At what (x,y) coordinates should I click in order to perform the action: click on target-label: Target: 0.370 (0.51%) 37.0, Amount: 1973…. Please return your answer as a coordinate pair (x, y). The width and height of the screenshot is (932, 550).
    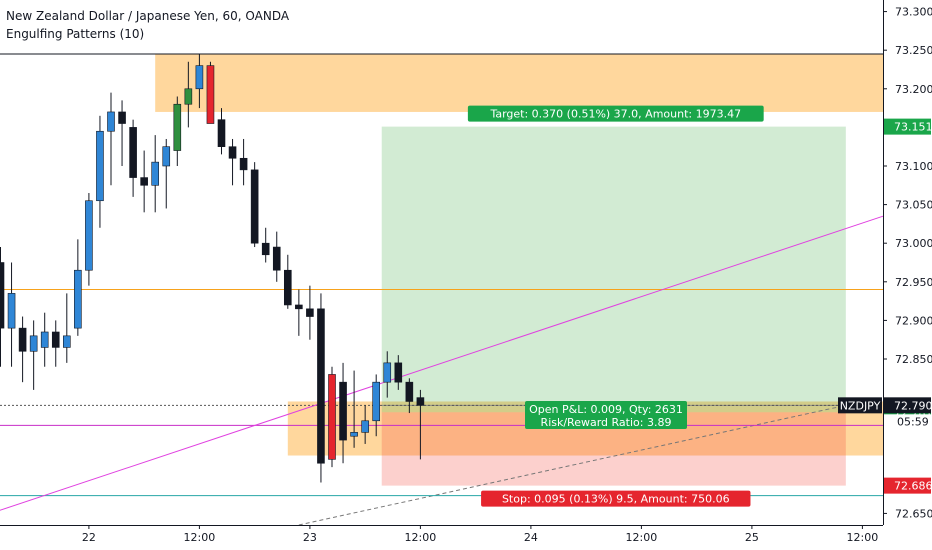
    Looking at the image, I should click on (615, 113).